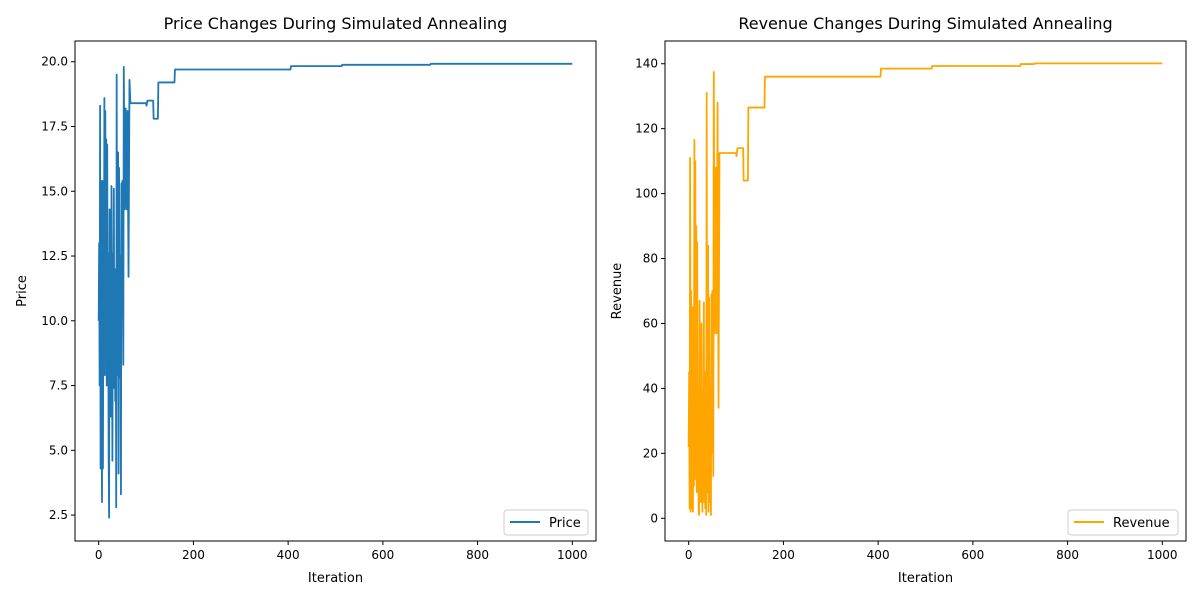 The image size is (1200, 600). What do you see at coordinates (646, 64) in the screenshot?
I see `y-tick-label: 140` at bounding box center [646, 64].